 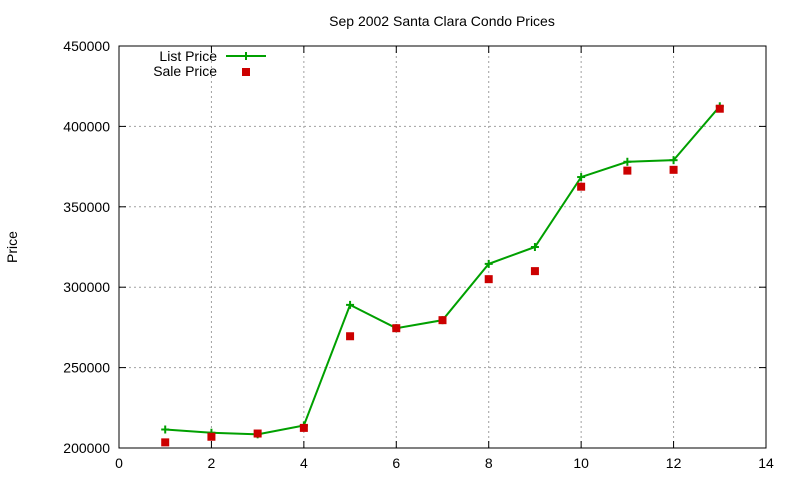 I want to click on legend-sample-sale-price, so click(x=246, y=72).